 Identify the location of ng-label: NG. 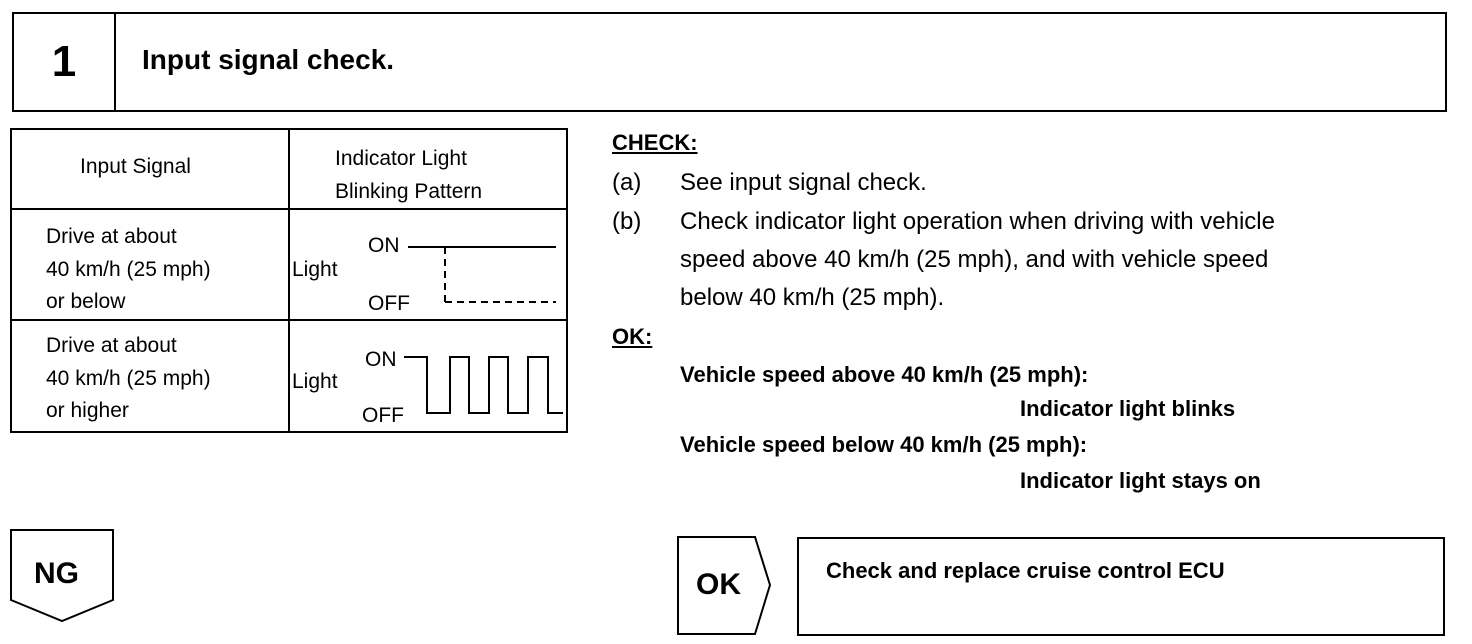
(56, 573).